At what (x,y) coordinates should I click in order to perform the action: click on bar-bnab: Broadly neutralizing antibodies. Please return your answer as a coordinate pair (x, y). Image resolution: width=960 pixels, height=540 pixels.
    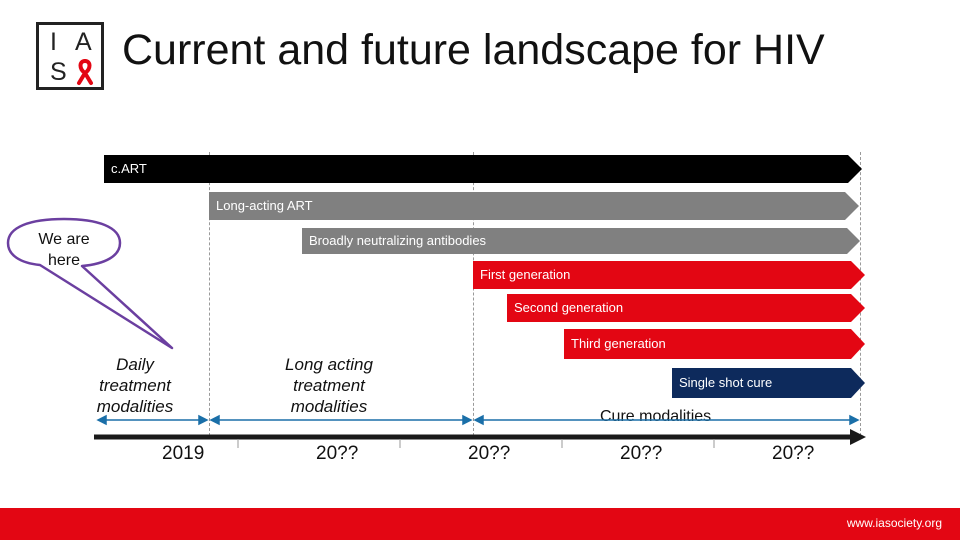
    Looking at the image, I should click on (581, 241).